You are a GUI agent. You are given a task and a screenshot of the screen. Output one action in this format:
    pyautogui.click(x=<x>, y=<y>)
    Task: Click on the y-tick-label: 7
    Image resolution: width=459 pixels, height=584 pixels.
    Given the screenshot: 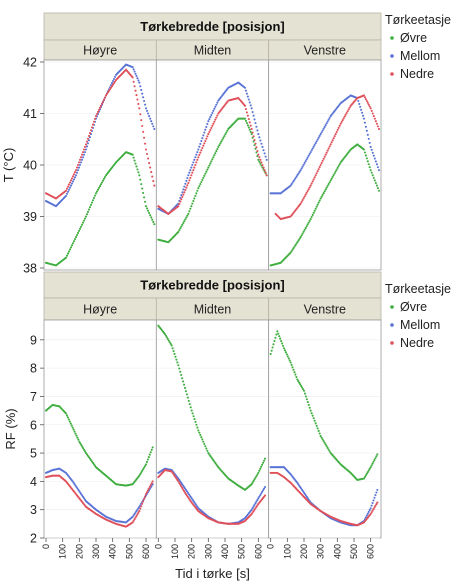 What is the action you would take?
    pyautogui.click(x=33, y=397)
    